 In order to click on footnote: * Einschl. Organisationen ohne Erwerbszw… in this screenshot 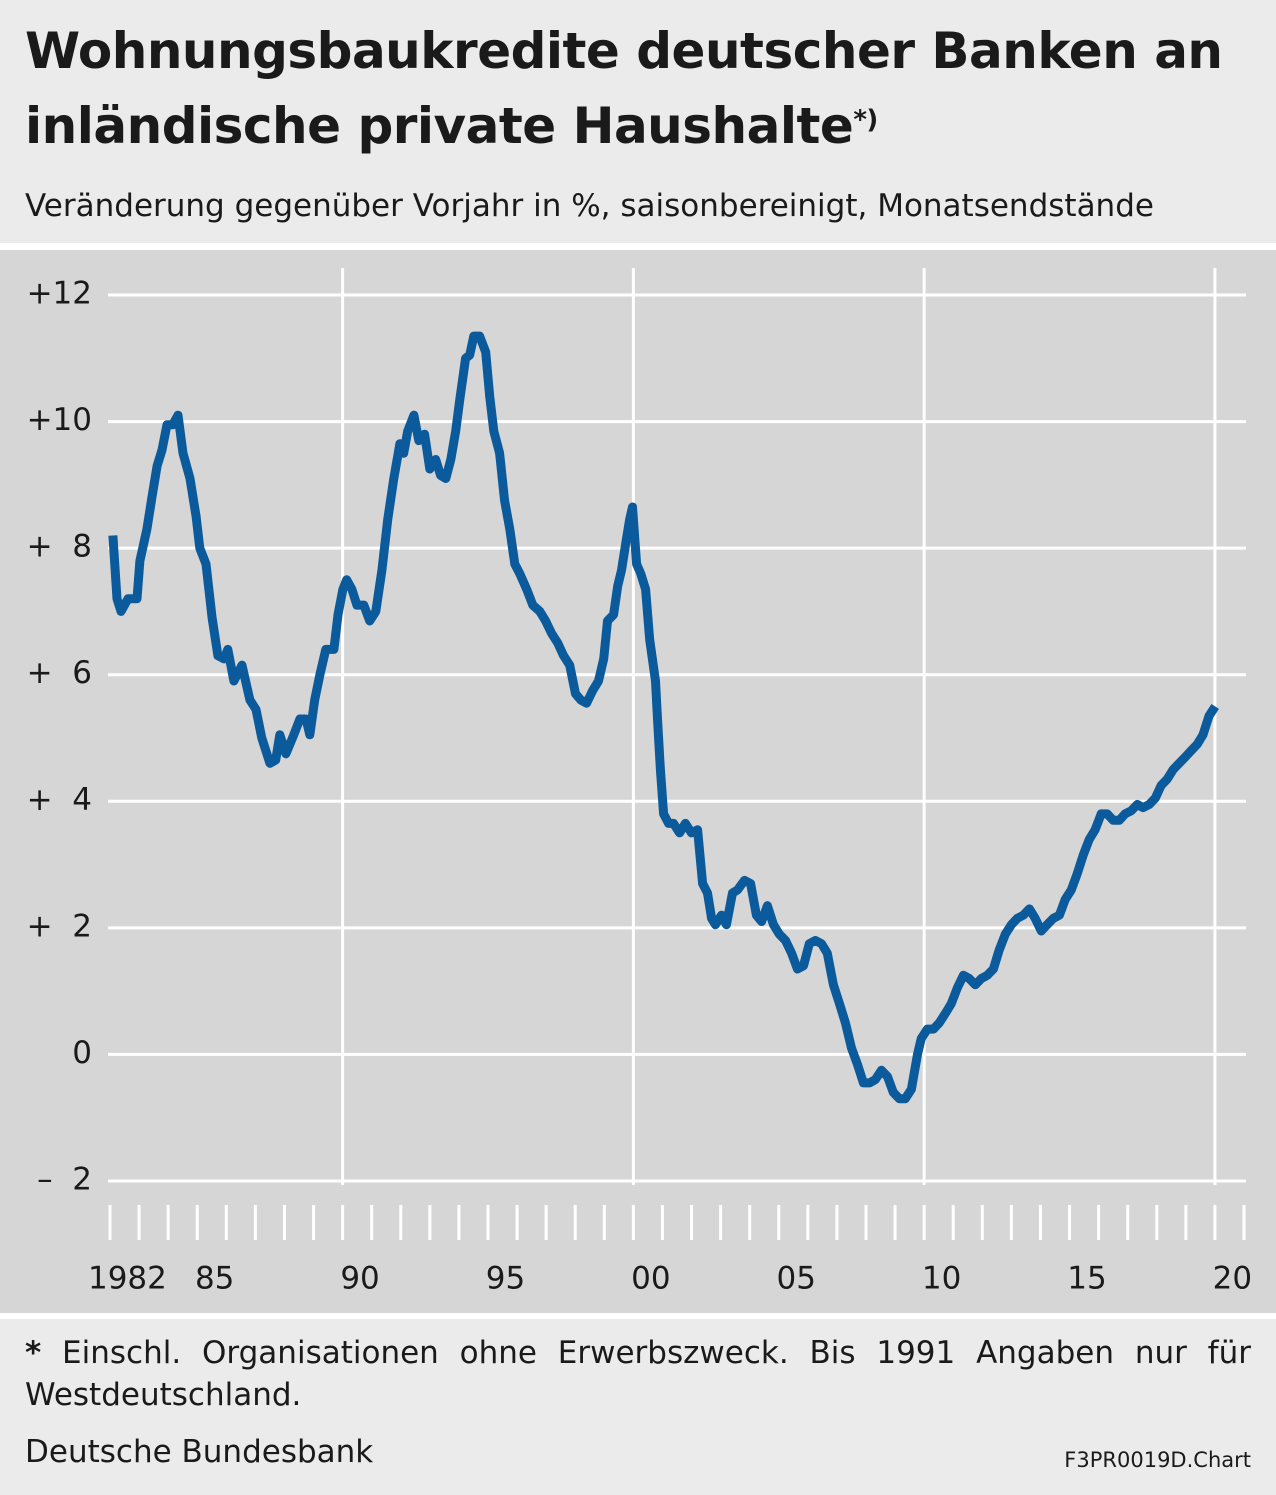, I will do `click(638, 1374)`.